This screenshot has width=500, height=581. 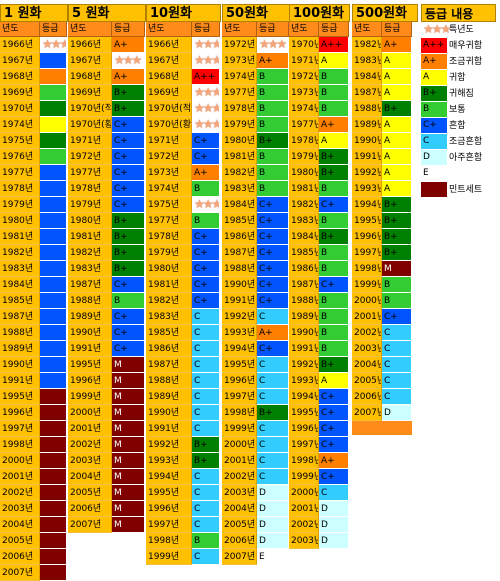 I want to click on year-cell: 1966년, so click(x=90, y=45).